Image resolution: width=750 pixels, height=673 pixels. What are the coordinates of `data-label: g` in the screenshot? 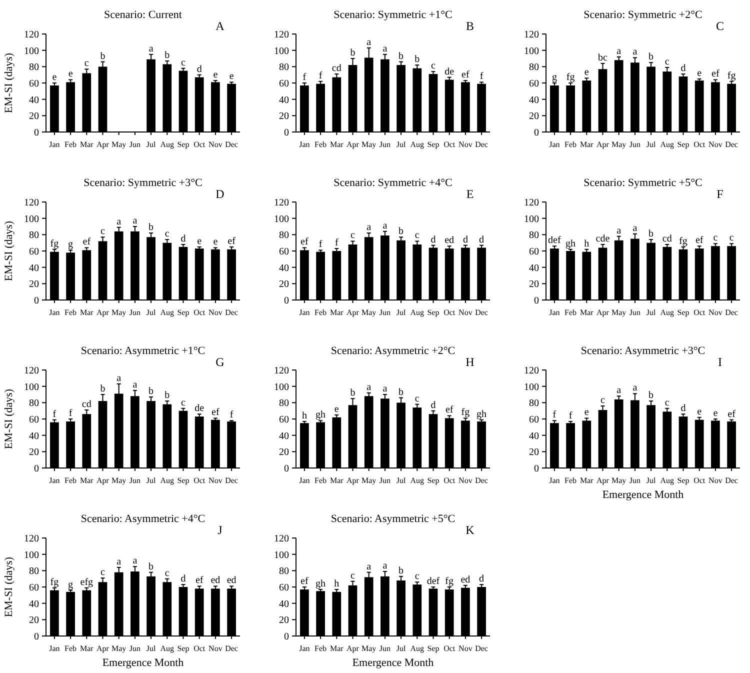 It's located at (554, 77).